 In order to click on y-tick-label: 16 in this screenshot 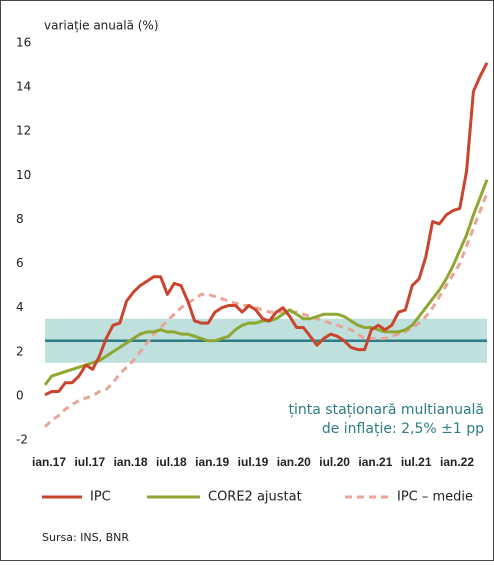, I will do `click(23, 43)`.